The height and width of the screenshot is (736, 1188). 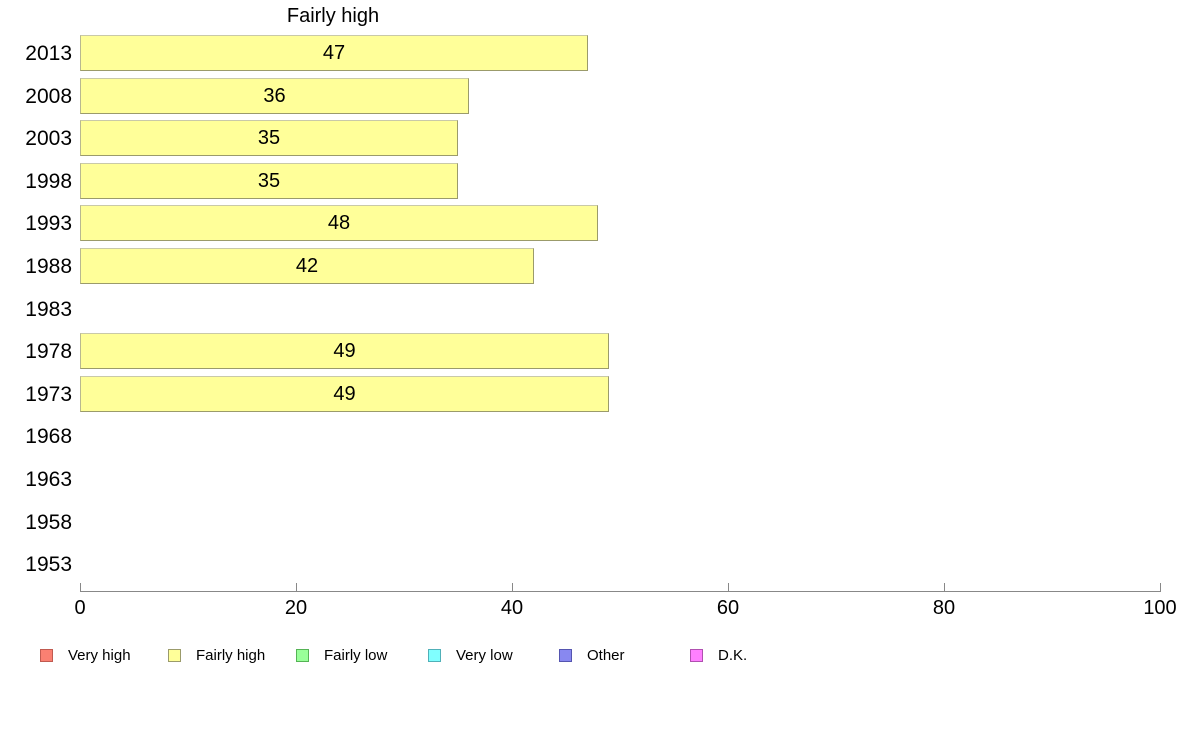 I want to click on x-axis-tick-label: 20, so click(x=296, y=608).